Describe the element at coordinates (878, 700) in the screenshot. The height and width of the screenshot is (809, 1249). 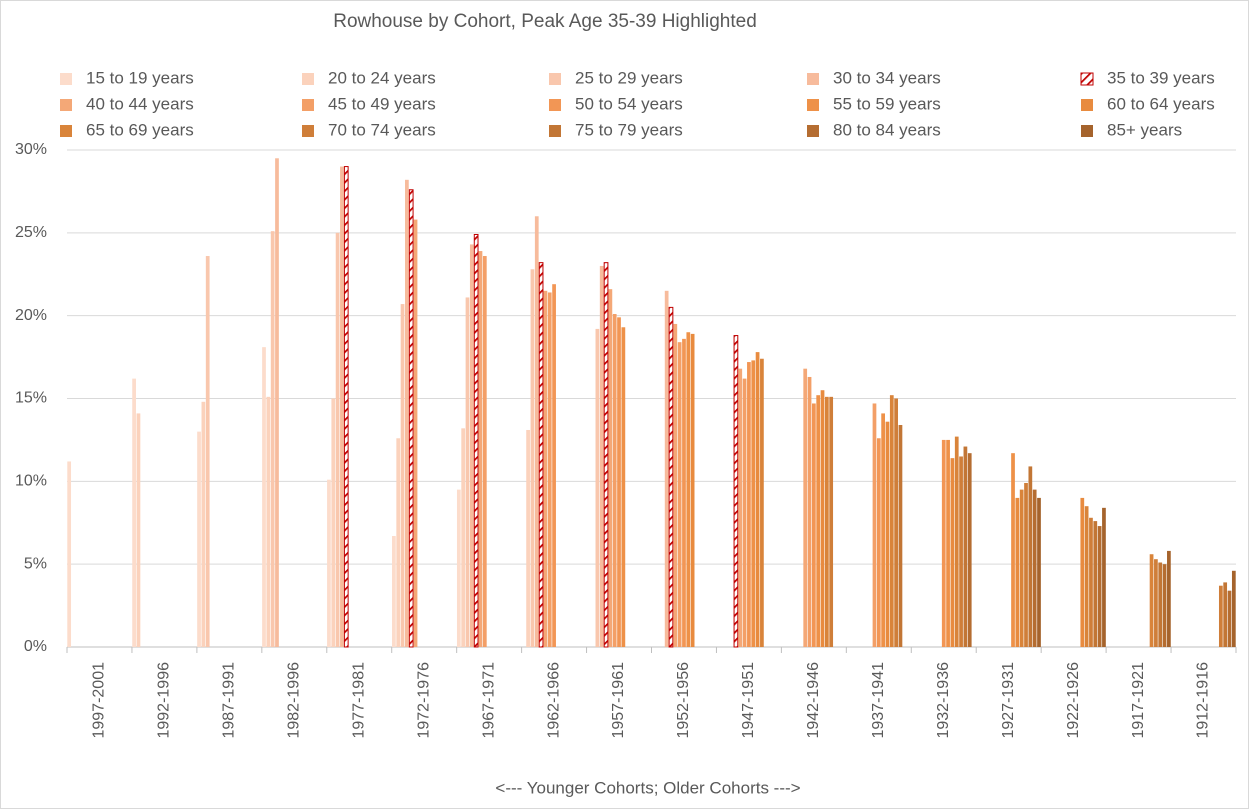
I see `x-tick-label: 1937-1941` at that location.